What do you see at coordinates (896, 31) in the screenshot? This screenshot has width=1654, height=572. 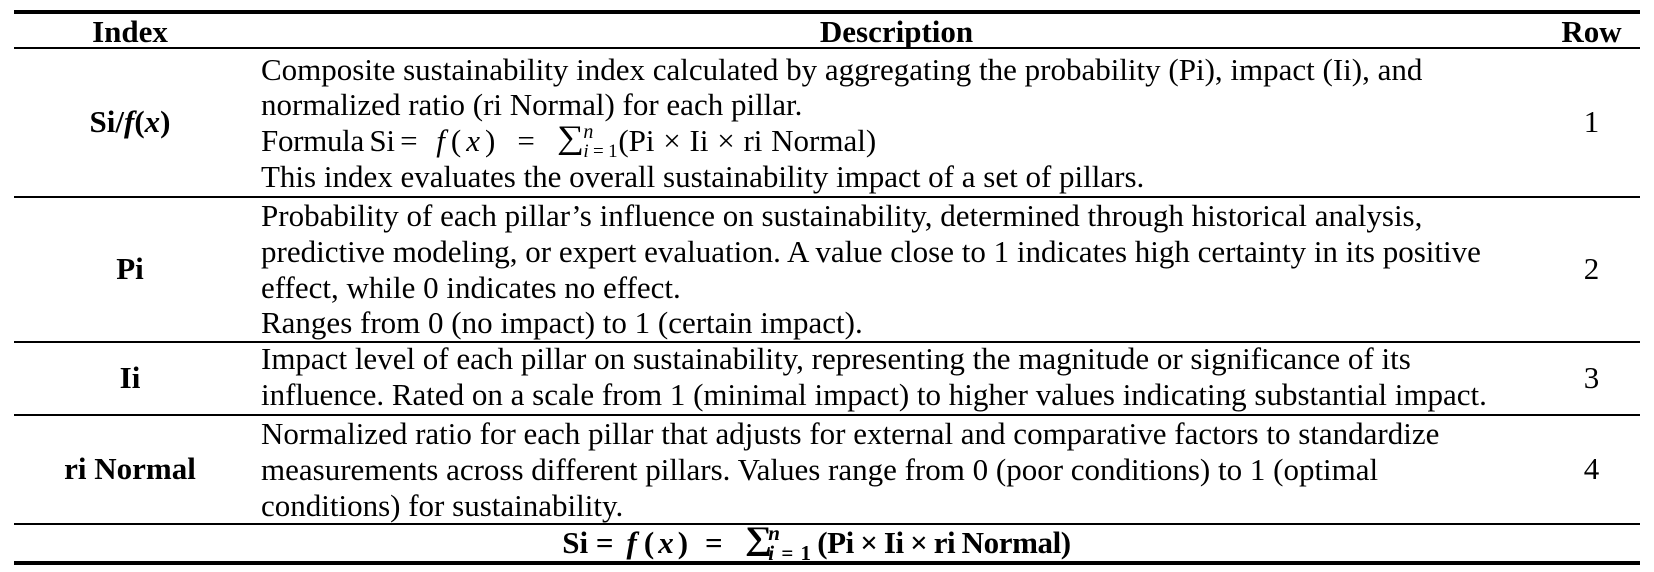 I see `header-description: Description` at bounding box center [896, 31].